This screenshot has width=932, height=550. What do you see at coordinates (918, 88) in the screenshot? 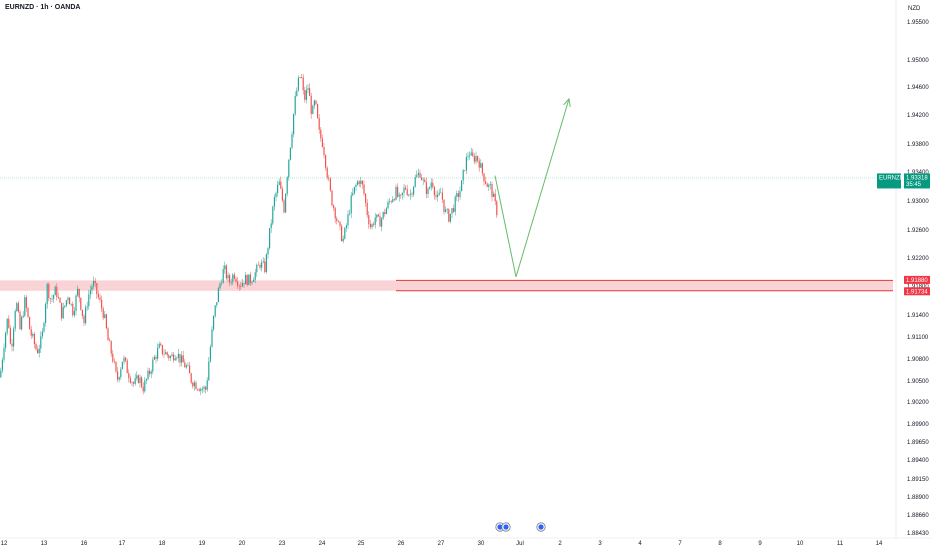
I see `y-tick-label: 1.94600` at bounding box center [918, 88].